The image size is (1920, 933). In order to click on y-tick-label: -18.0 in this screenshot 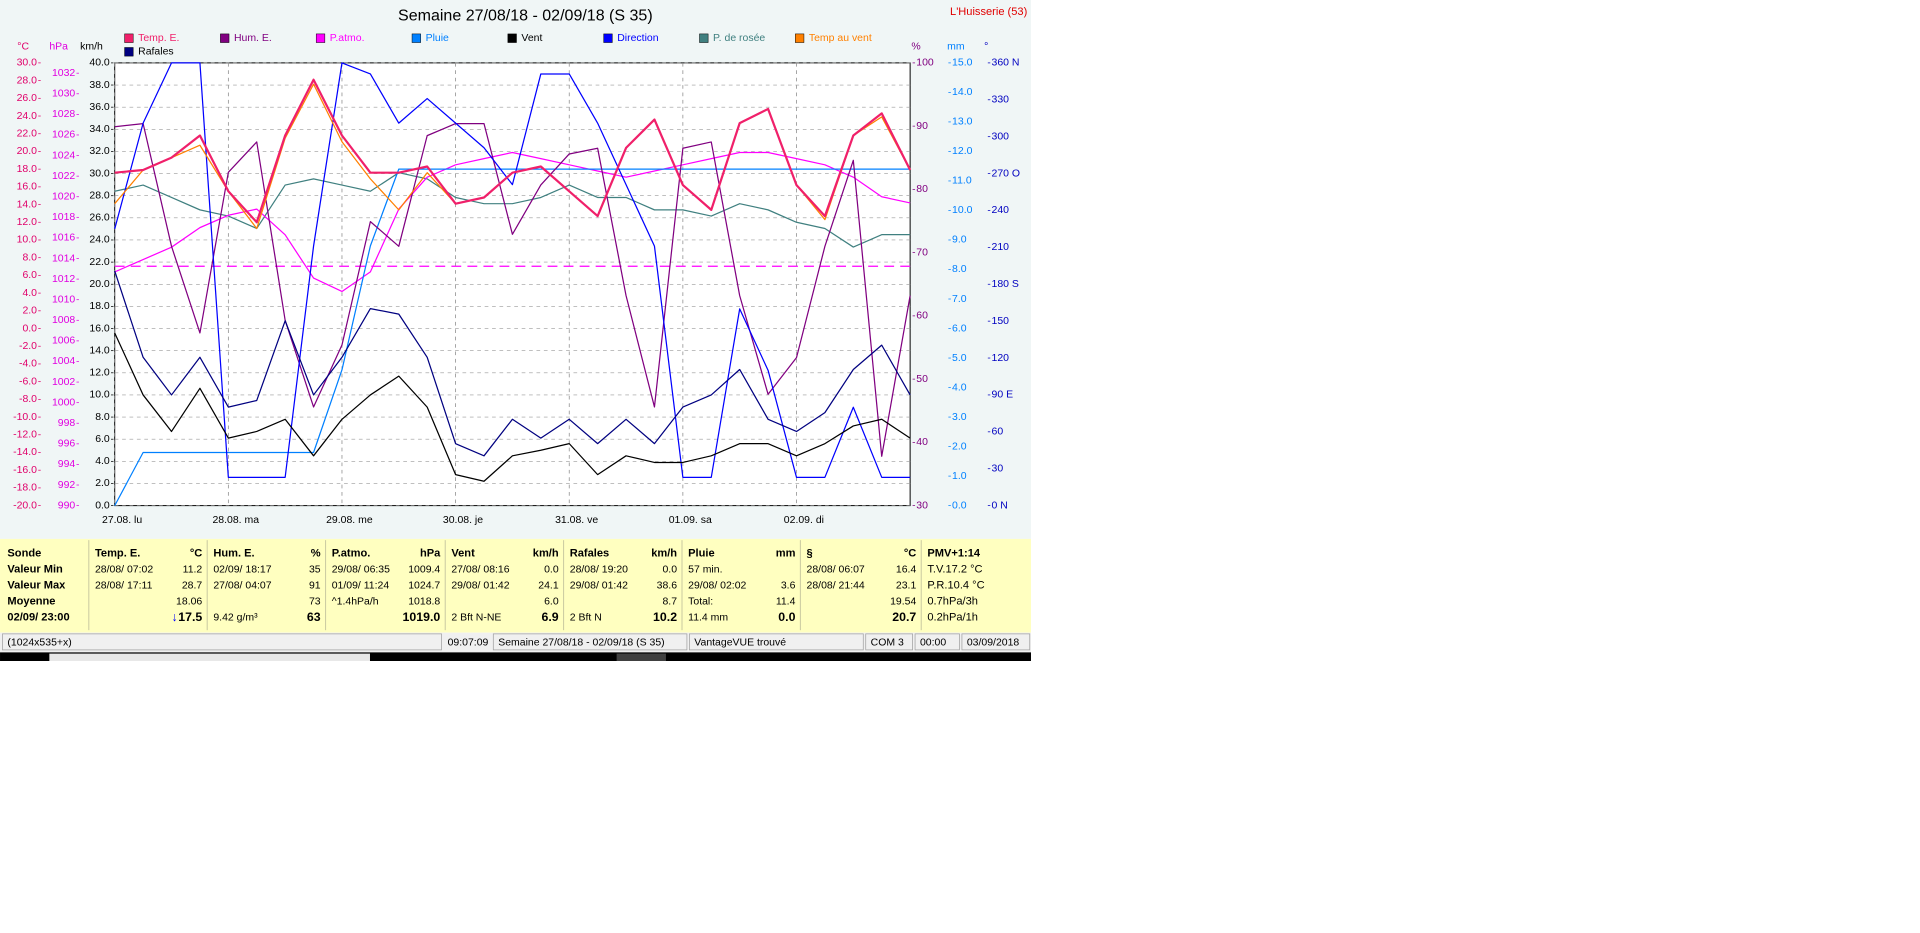, I will do `click(25, 488)`.